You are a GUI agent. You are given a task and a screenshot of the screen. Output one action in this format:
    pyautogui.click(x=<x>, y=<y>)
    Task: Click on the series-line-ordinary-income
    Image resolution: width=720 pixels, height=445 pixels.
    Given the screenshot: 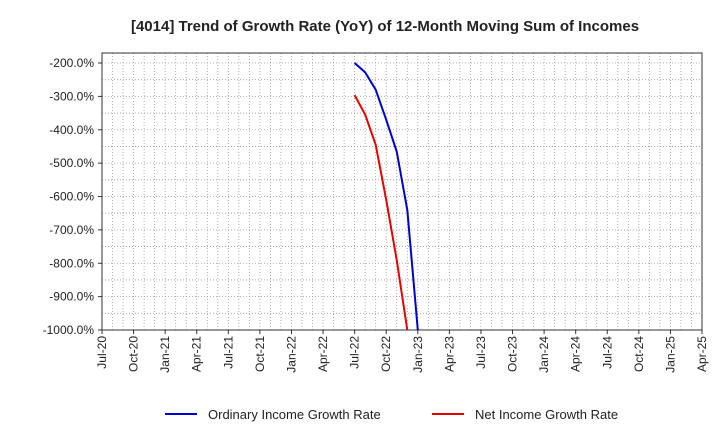 What is the action you would take?
    pyautogui.click(x=386, y=196)
    